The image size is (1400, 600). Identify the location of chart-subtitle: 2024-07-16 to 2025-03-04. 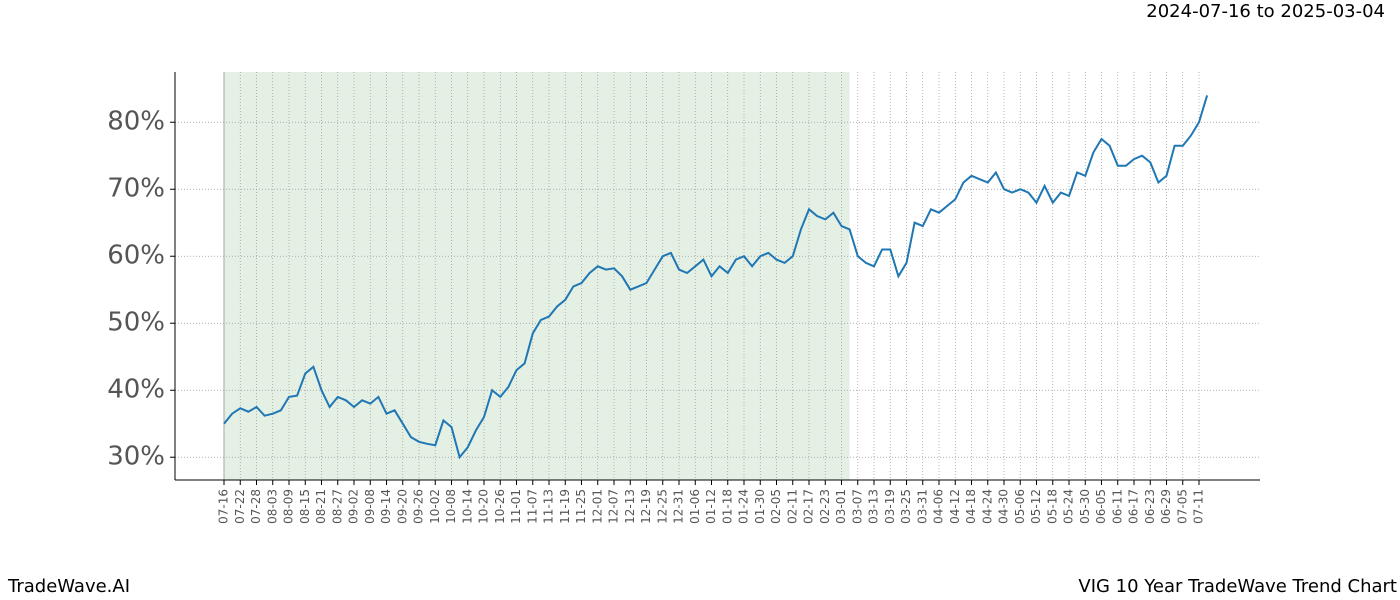
(1265, 11).